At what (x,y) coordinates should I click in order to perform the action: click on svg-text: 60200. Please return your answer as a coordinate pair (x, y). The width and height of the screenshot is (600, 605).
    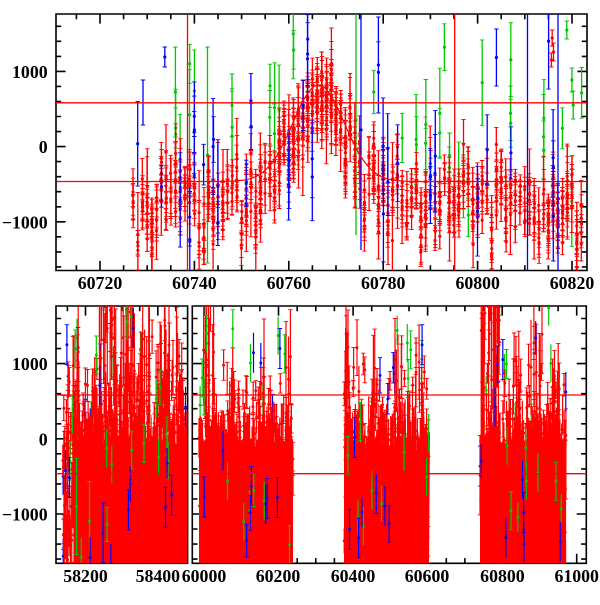
    Looking at the image, I should click on (278, 576).